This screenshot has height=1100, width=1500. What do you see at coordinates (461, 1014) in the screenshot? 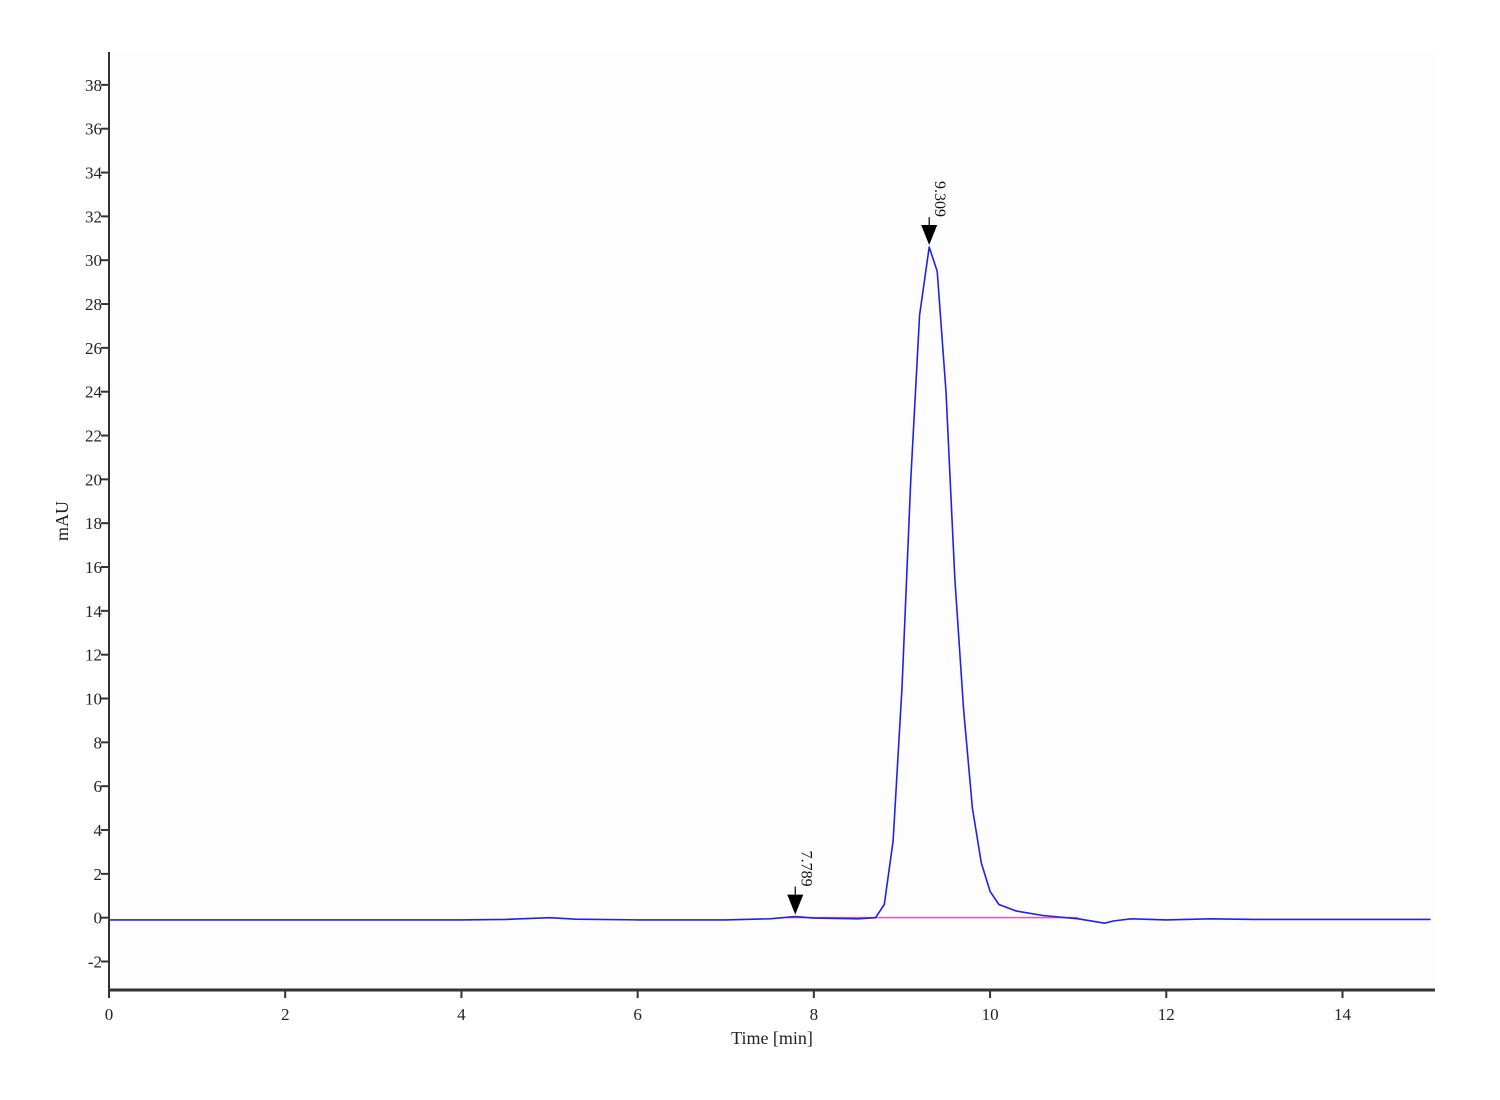
I see `x-tick-label: 4` at bounding box center [461, 1014].